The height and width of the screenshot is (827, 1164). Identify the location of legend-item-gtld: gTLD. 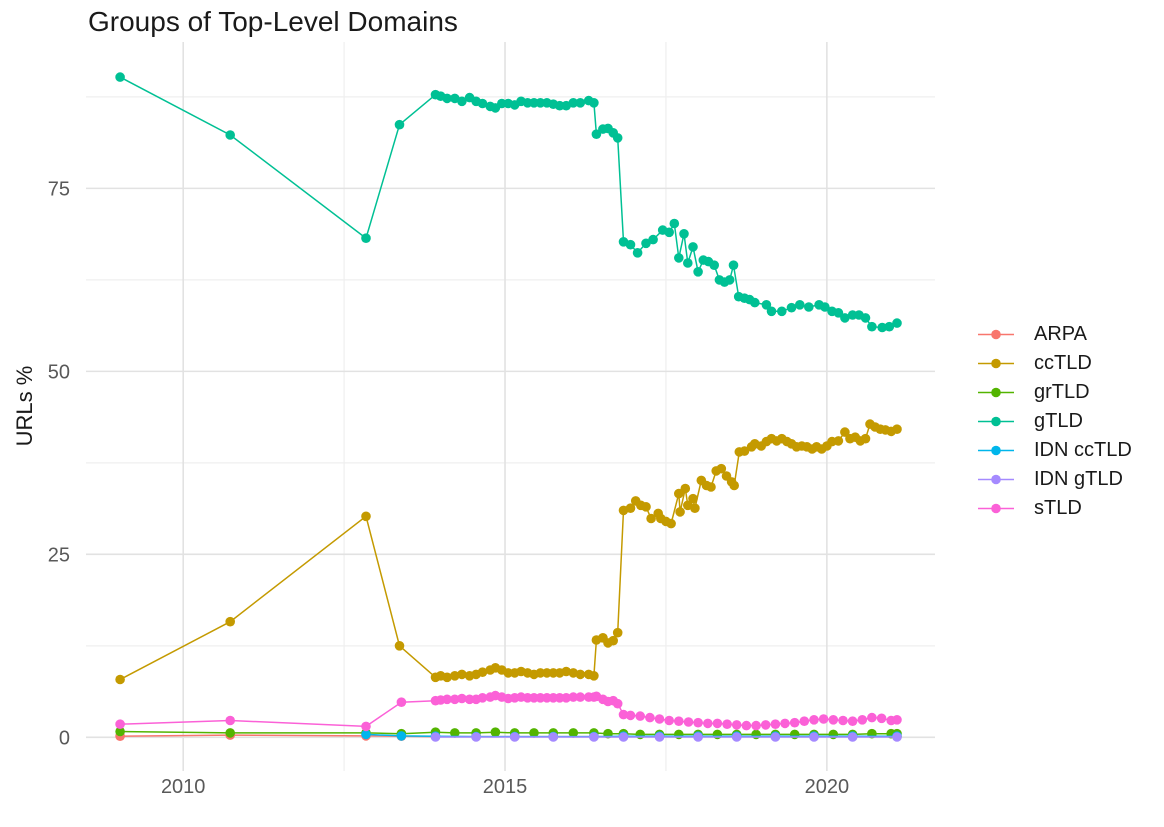
(1052, 421).